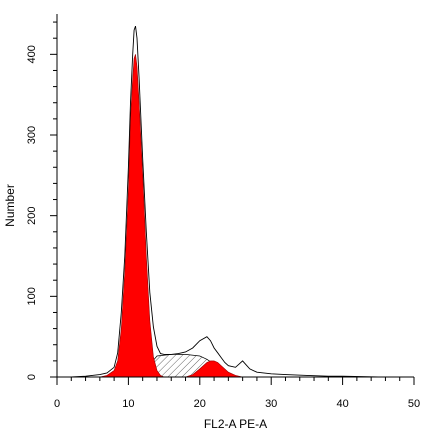  I want to click on x-tick-label: 10, so click(128, 404).